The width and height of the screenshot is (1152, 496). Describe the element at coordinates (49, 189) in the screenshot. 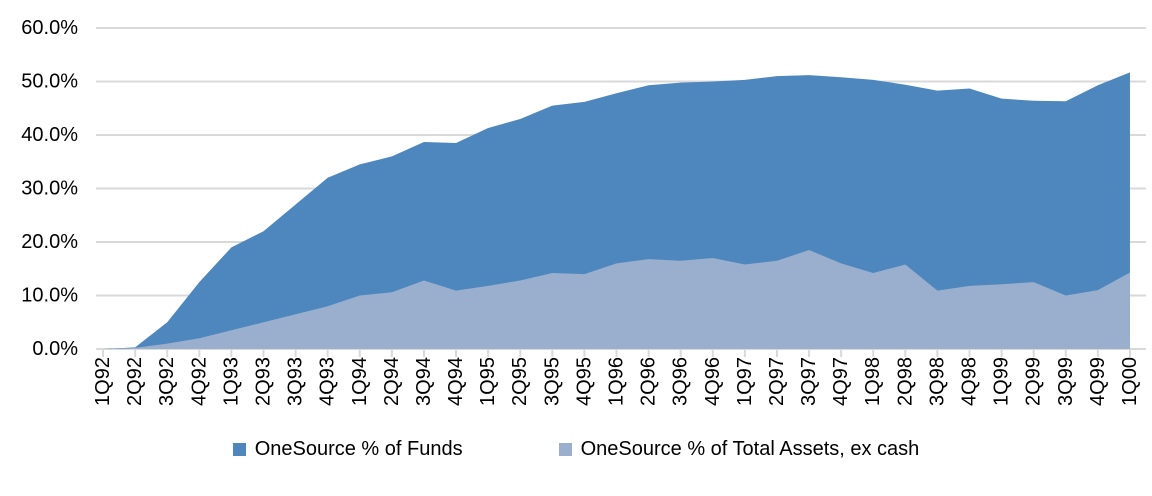

I see `y-axis-tick-label: 30.0%` at that location.